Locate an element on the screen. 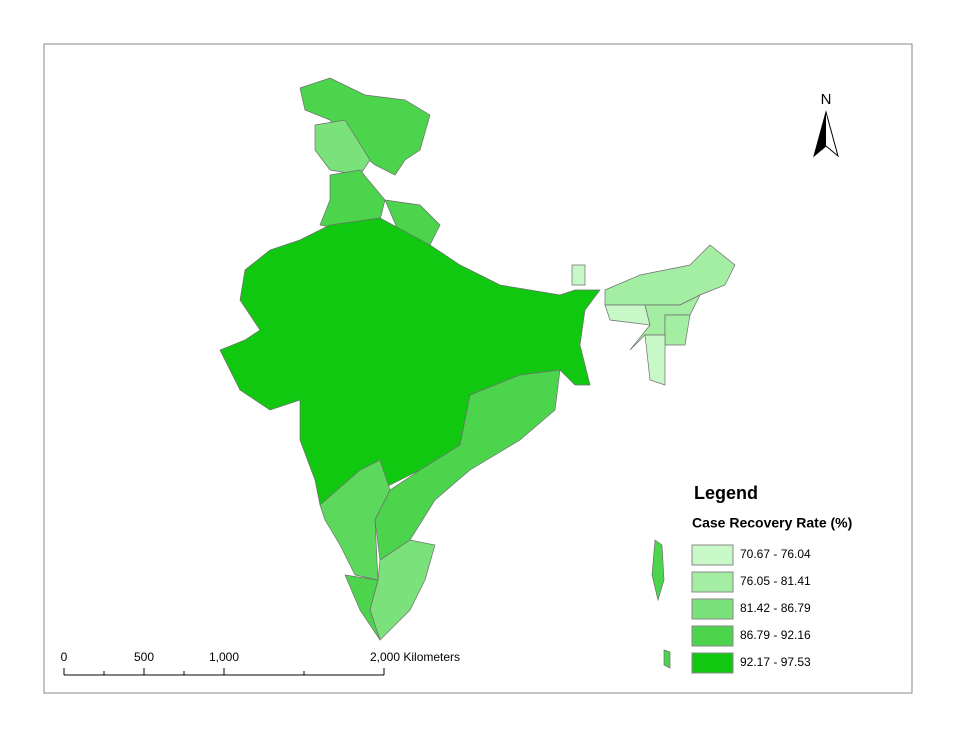 This screenshot has width=956, height=739. north-label: N is located at coordinates (826, 99).